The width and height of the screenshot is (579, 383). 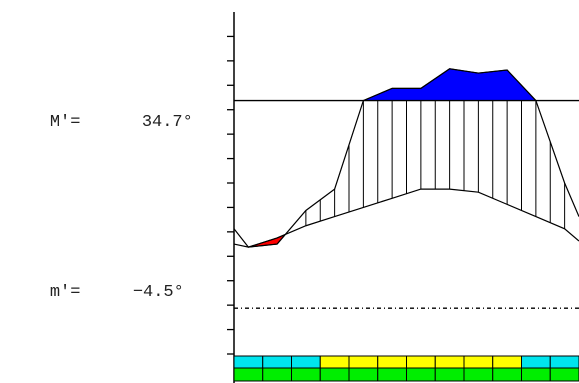 What do you see at coordinates (65, 122) in the screenshot?
I see `max-label: M′=` at bounding box center [65, 122].